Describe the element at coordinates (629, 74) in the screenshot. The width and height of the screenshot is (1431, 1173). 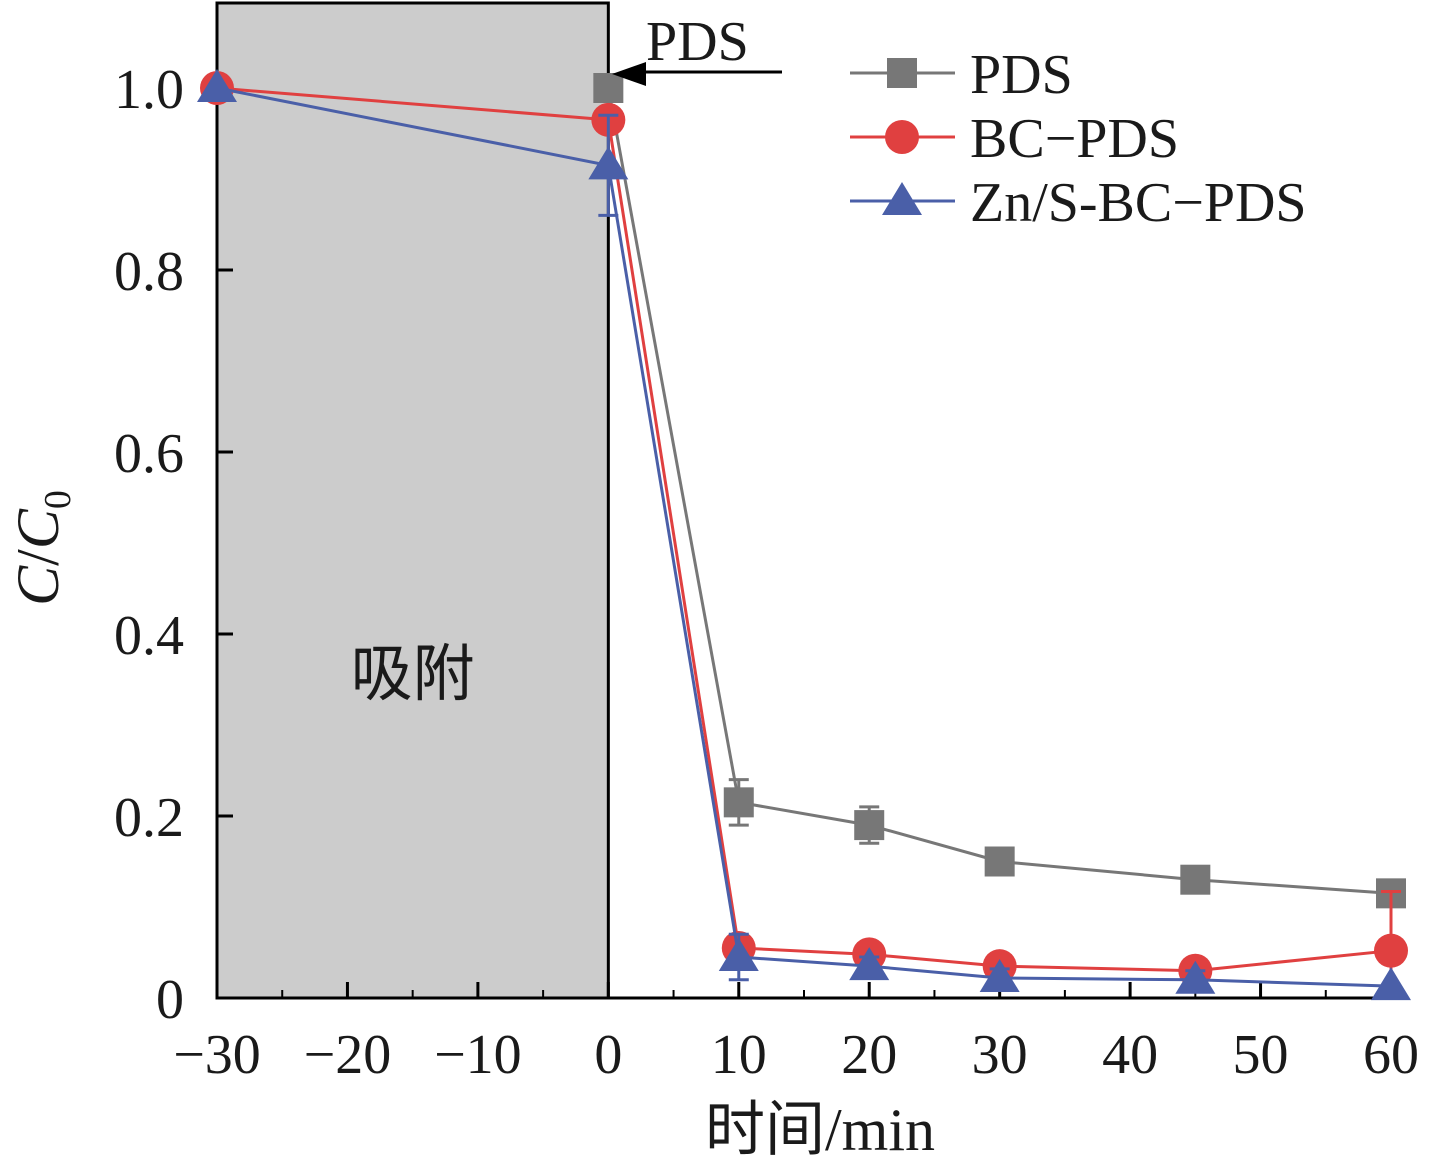
I see `annotation-arrowhead` at that location.